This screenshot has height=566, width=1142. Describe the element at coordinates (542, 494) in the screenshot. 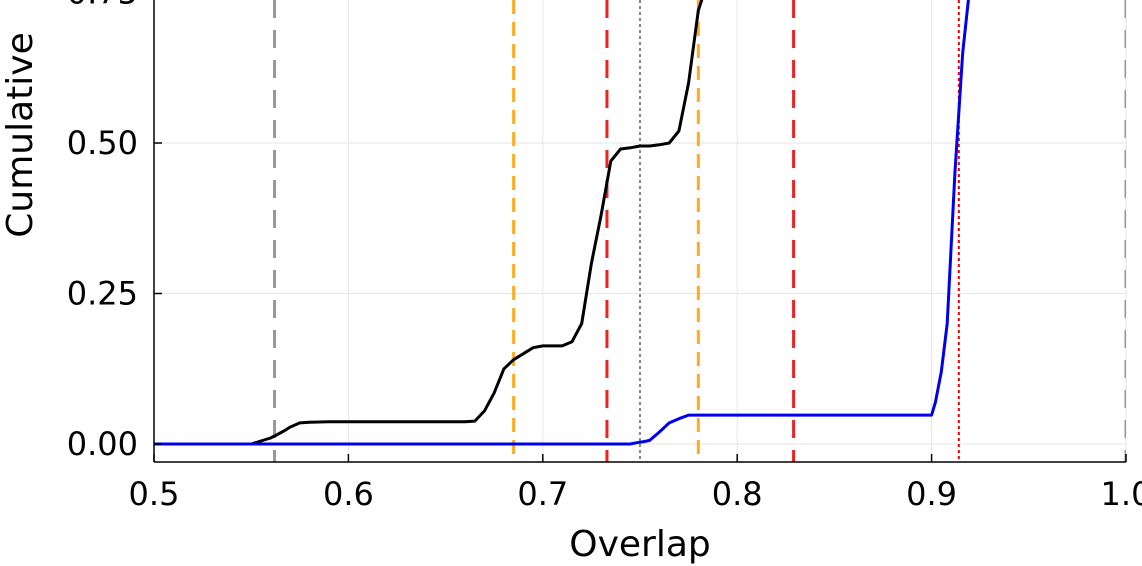

I see `x-tick-label: 0.7` at that location.